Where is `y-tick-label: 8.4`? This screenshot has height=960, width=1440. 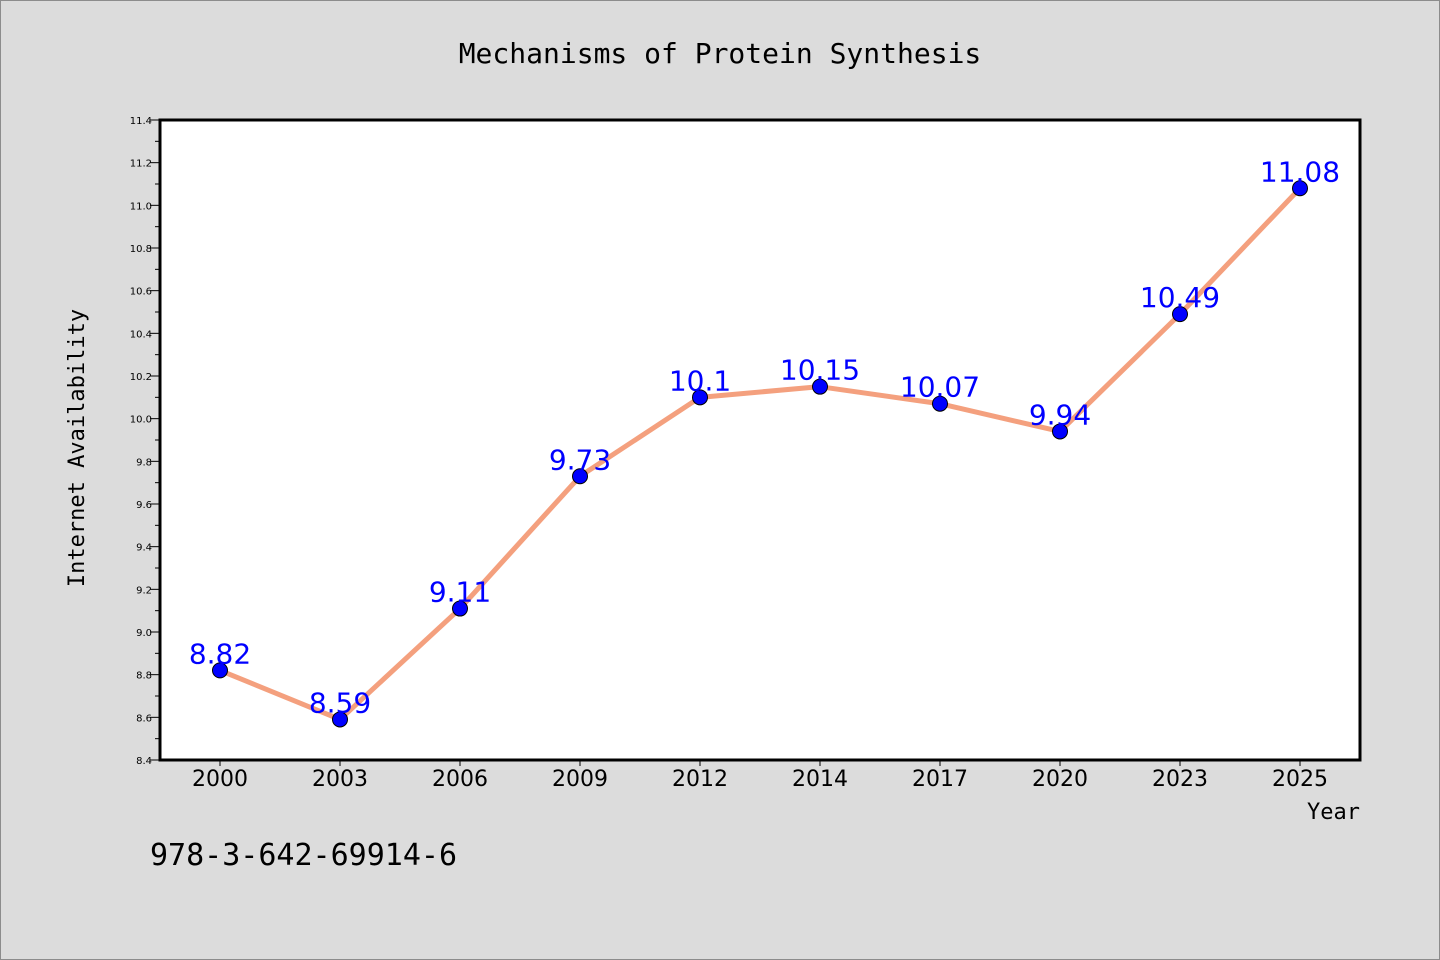 y-tick-label: 8.4 is located at coordinates (144, 761).